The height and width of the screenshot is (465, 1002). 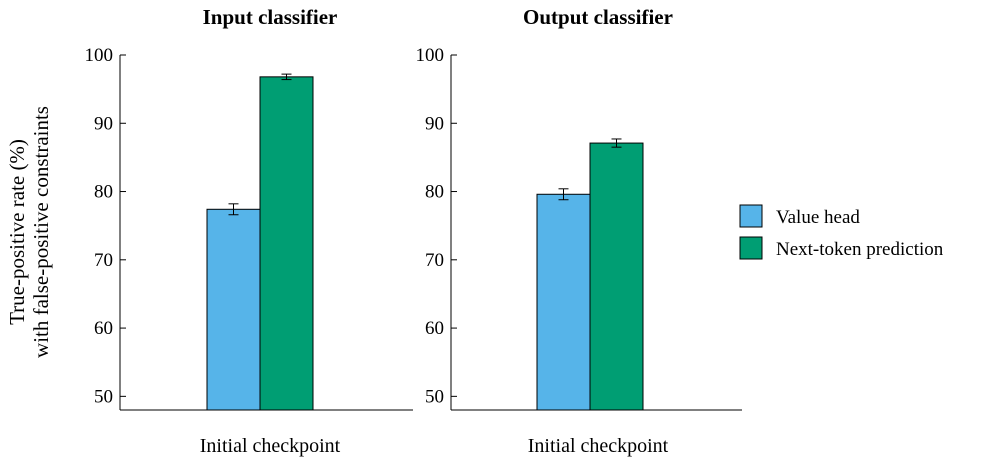 What do you see at coordinates (860, 249) in the screenshot?
I see `legend-label: Next-token prediction` at bounding box center [860, 249].